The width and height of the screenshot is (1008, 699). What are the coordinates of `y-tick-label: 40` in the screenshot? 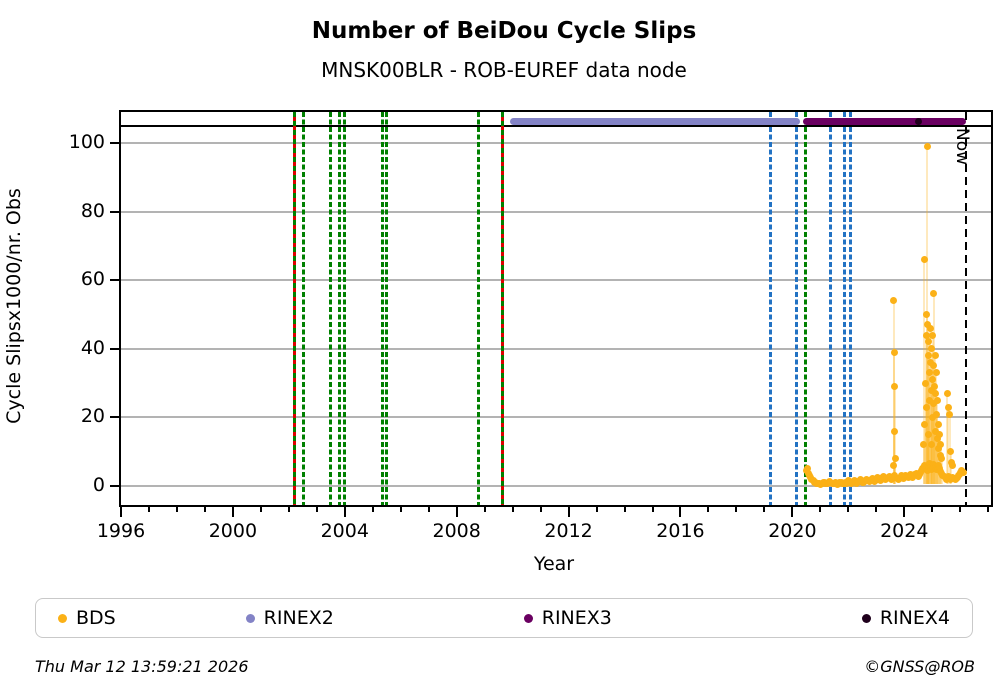 It's located at (92, 347).